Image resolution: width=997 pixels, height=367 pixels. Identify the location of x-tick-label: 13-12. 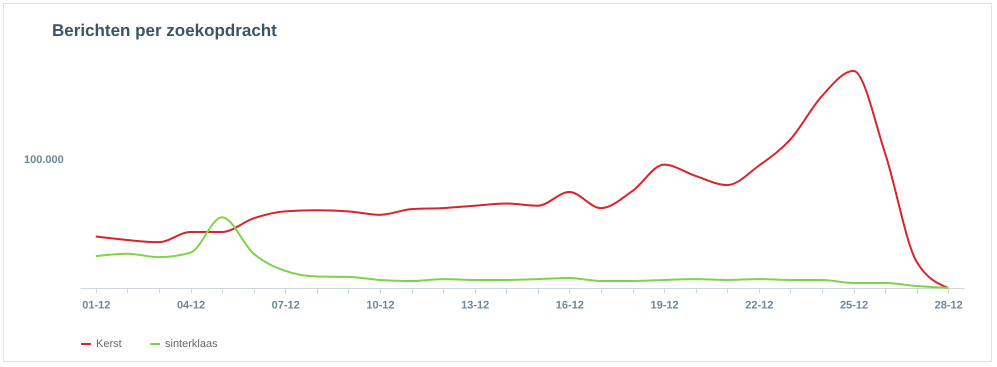
(475, 306).